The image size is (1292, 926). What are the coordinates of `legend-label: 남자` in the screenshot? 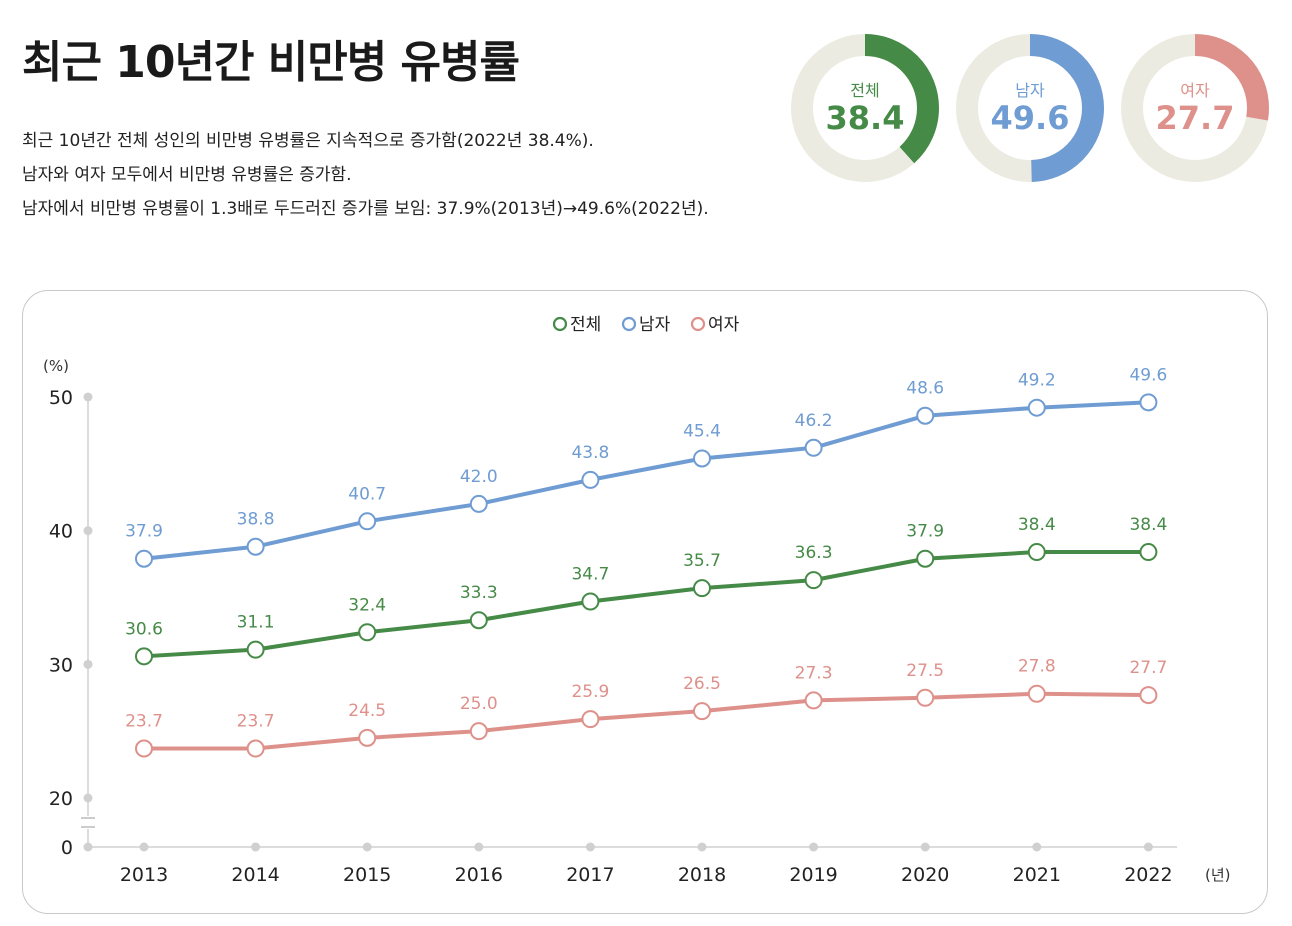 It's located at (655, 325).